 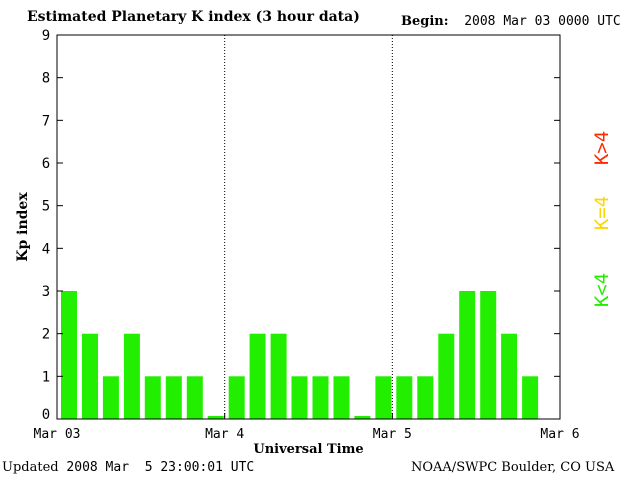 What do you see at coordinates (46, 79) in the screenshot?
I see `y-tick-label: 8` at bounding box center [46, 79].